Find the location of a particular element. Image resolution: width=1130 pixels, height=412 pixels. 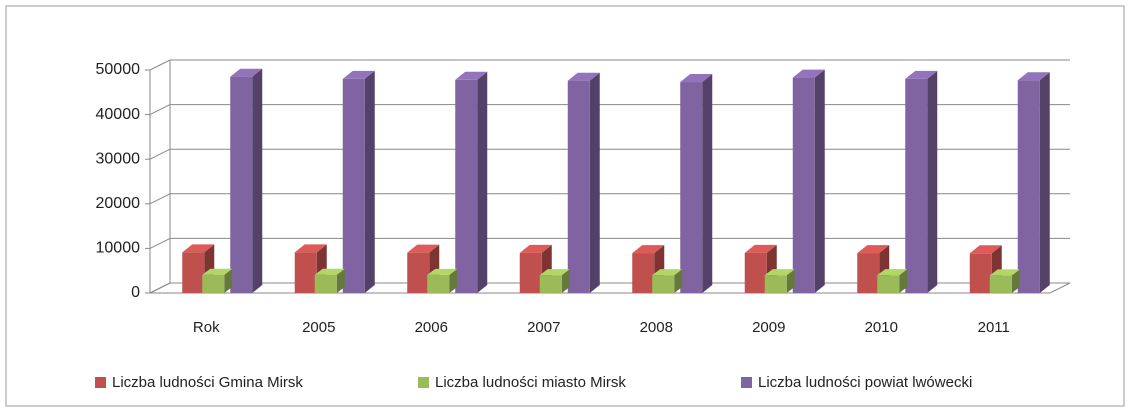

x-tick-label: 2009 is located at coordinates (768, 327).